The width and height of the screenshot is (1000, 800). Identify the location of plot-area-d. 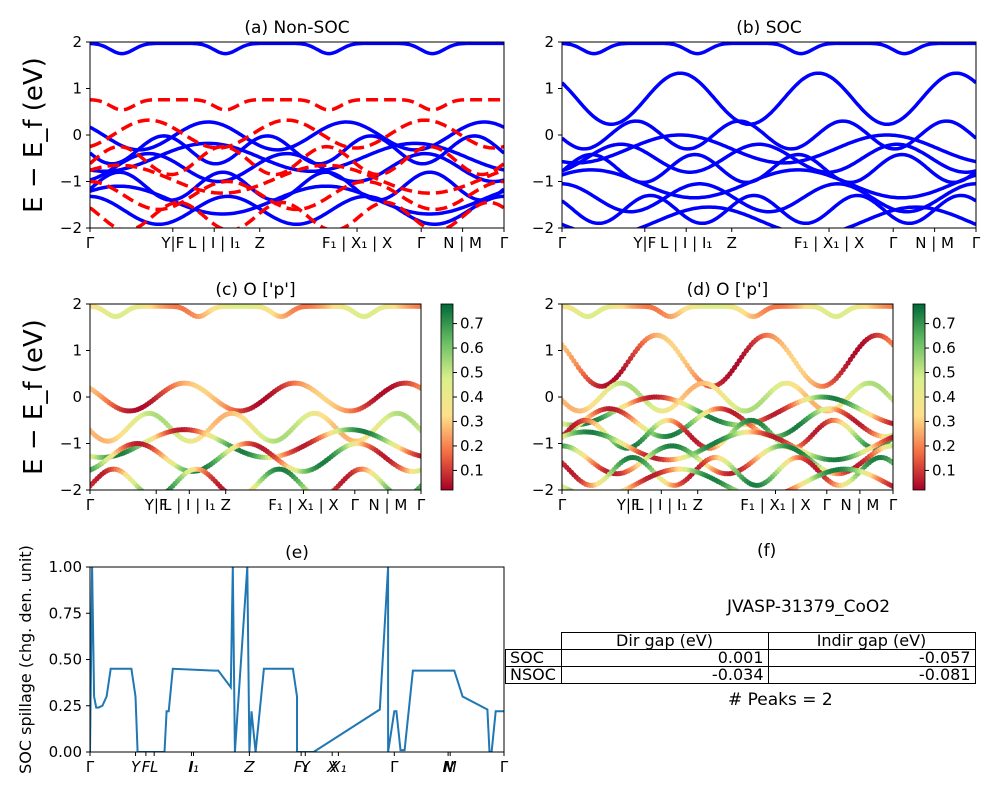
(727, 401).